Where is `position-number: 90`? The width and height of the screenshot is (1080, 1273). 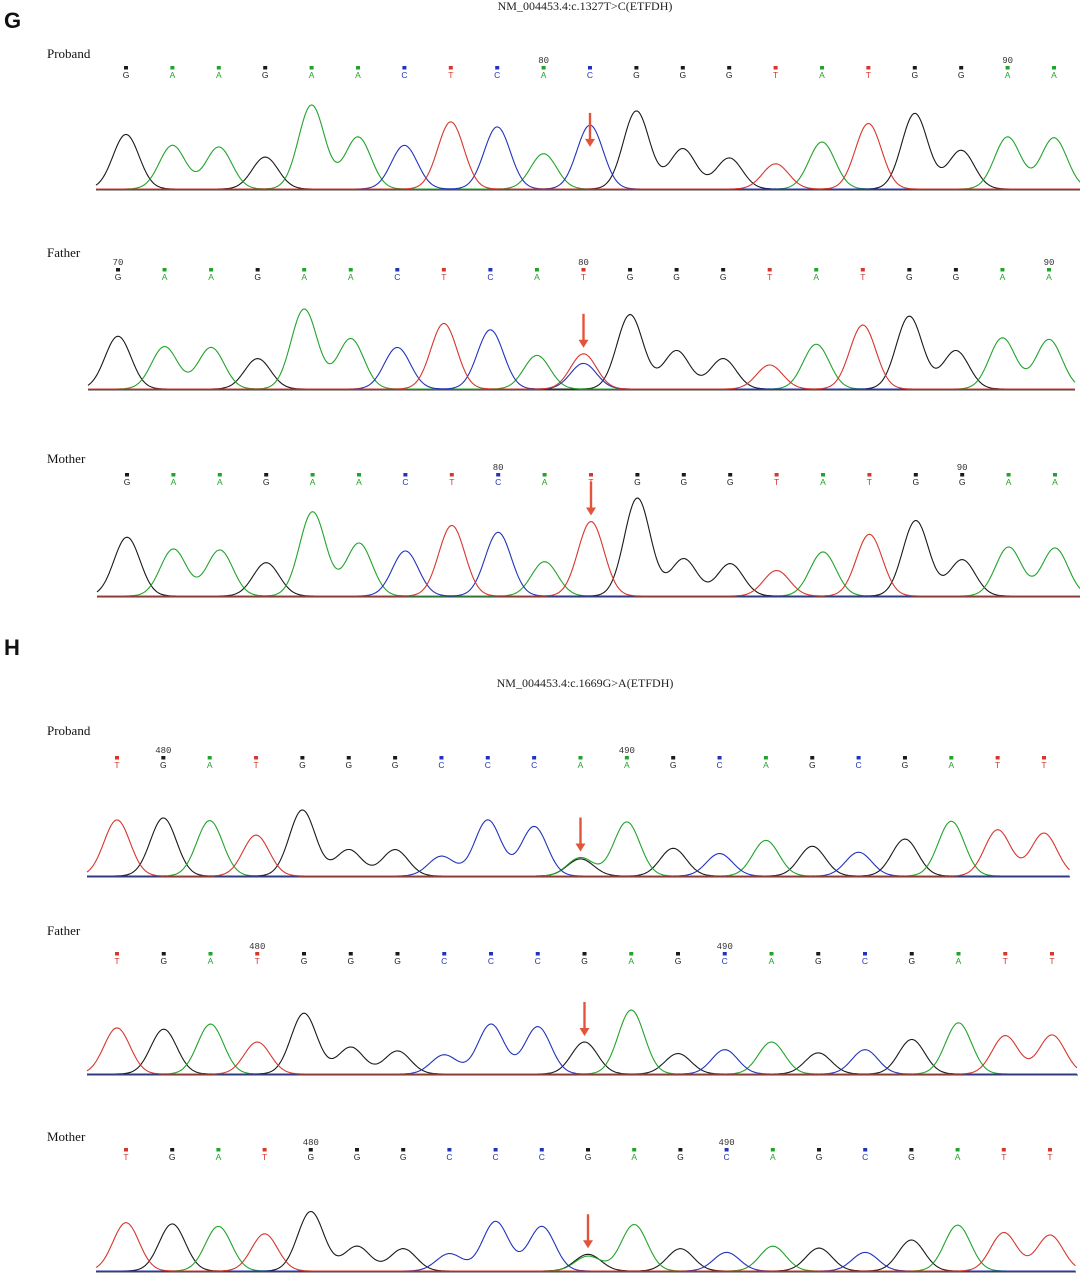
position-number: 90 is located at coordinates (1049, 263).